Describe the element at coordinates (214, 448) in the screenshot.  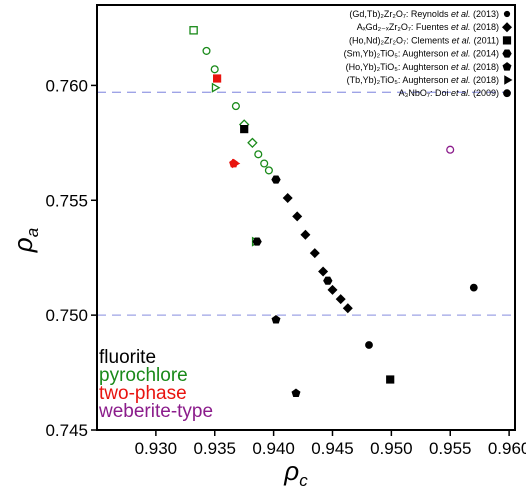
I see `x-tick-label: 0.935` at that location.